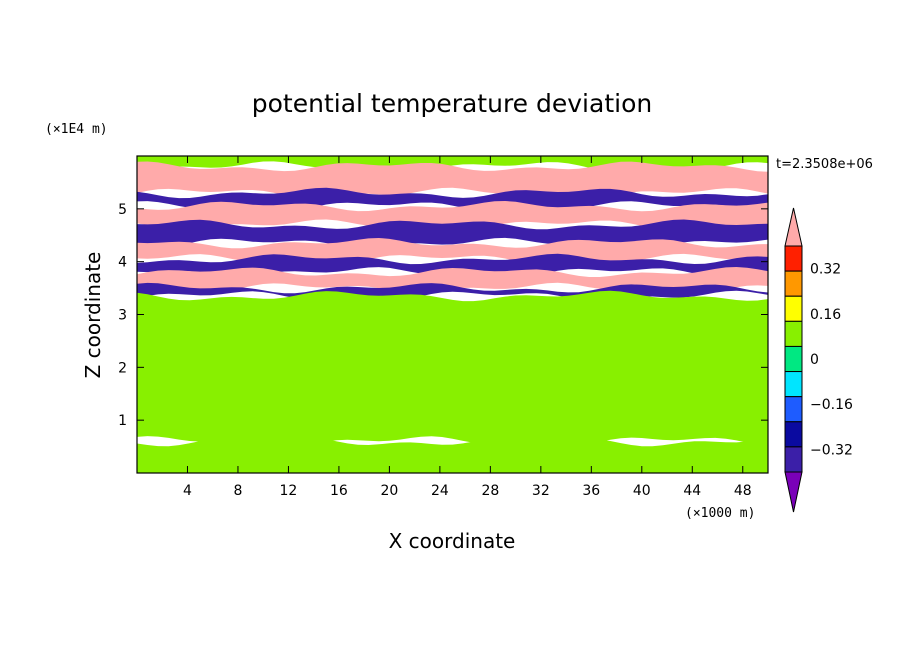 This screenshot has width=904, height=654. Describe the element at coordinates (591, 491) in the screenshot. I see `x-tick-label: 36` at that location.